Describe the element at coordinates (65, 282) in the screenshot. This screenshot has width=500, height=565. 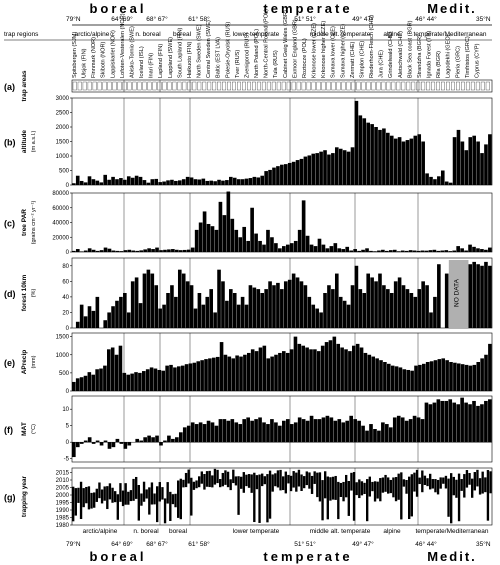
I see `y-tick-label: 60` at that location.